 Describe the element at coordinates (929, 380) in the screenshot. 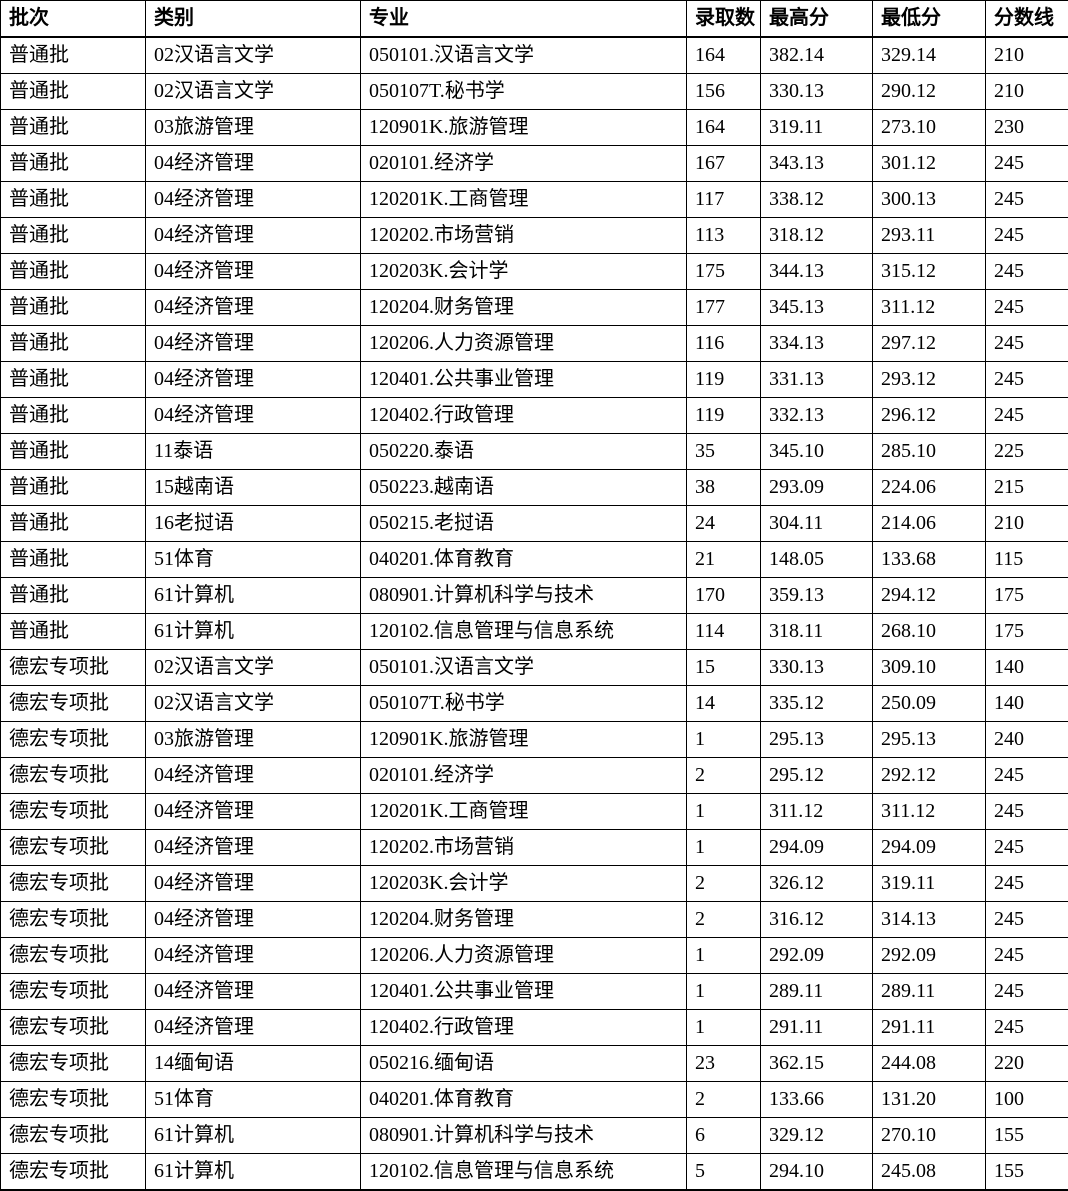

I see `cell-min-score: 293.12` at that location.